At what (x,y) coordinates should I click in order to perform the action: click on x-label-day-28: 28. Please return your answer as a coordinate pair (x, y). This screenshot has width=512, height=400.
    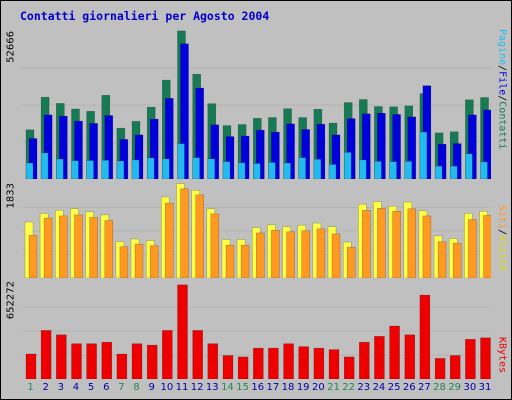
    Looking at the image, I should click on (439, 387).